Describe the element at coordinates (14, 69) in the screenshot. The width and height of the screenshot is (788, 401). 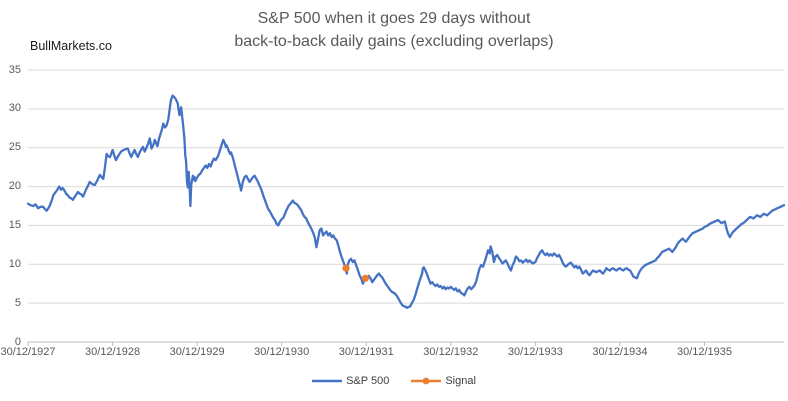
I see `y-axis-label: 35` at that location.